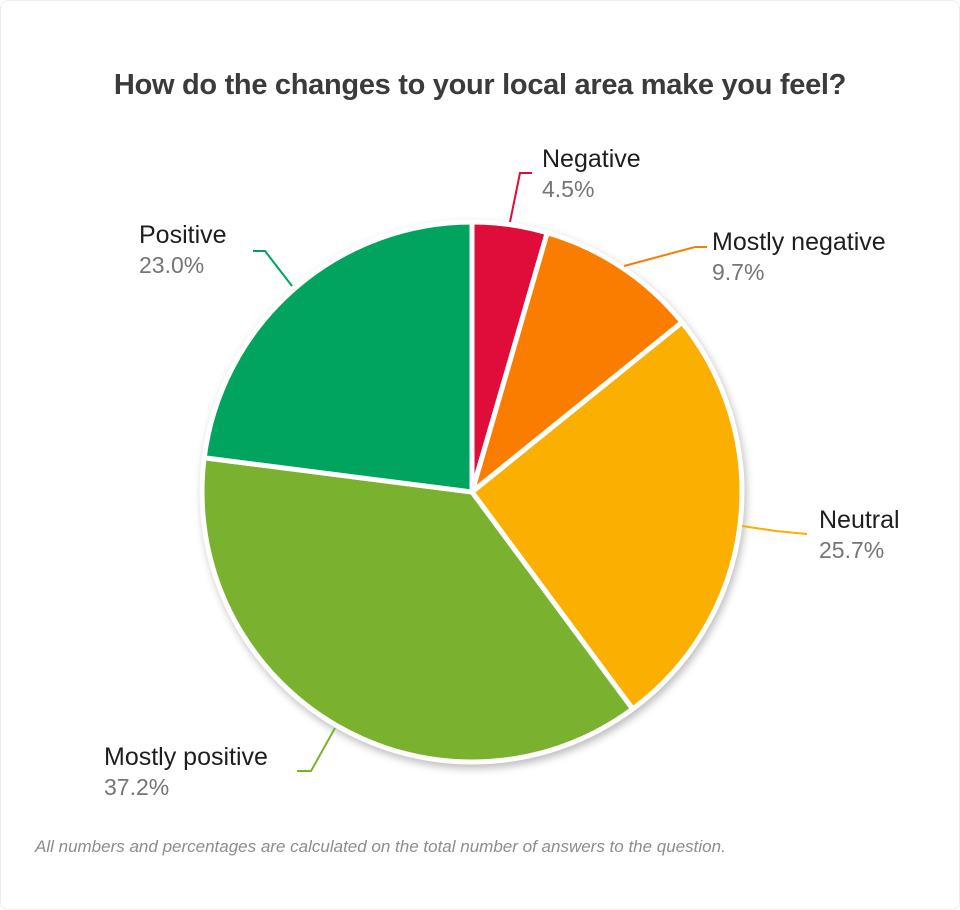 This screenshot has width=960, height=910. Describe the element at coordinates (665, 256) in the screenshot. I see `leader-line-mostly-negative` at that location.